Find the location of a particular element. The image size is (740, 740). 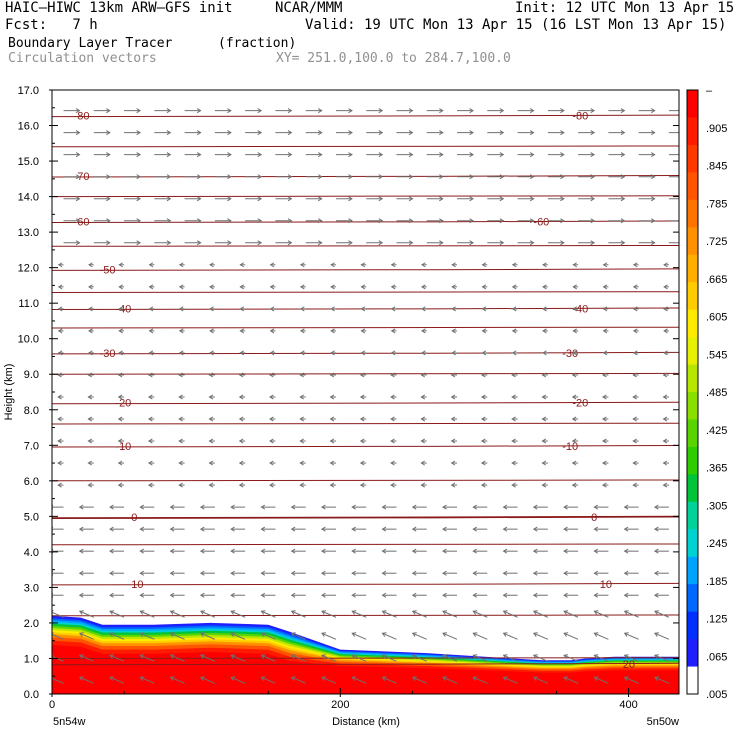

y-tick-label: 2.0 is located at coordinates (31, 624).